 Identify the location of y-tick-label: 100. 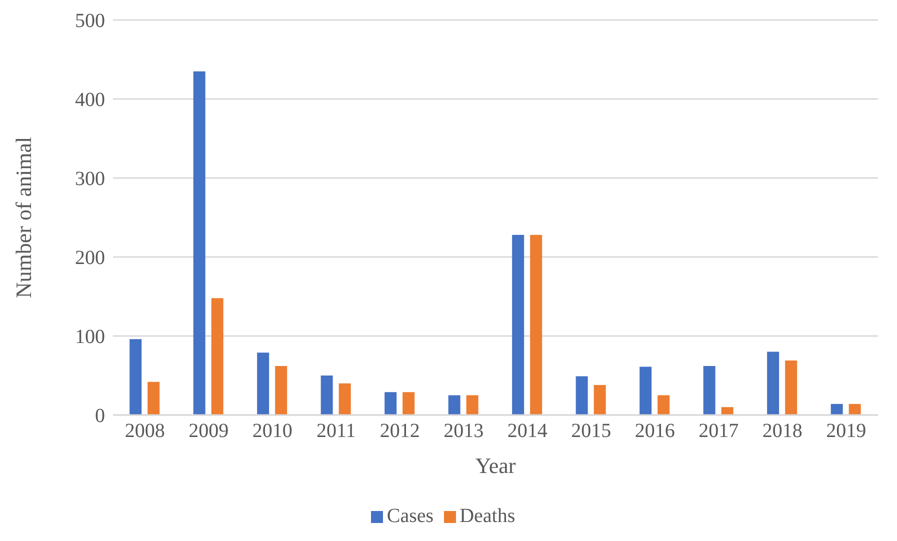
(90, 337).